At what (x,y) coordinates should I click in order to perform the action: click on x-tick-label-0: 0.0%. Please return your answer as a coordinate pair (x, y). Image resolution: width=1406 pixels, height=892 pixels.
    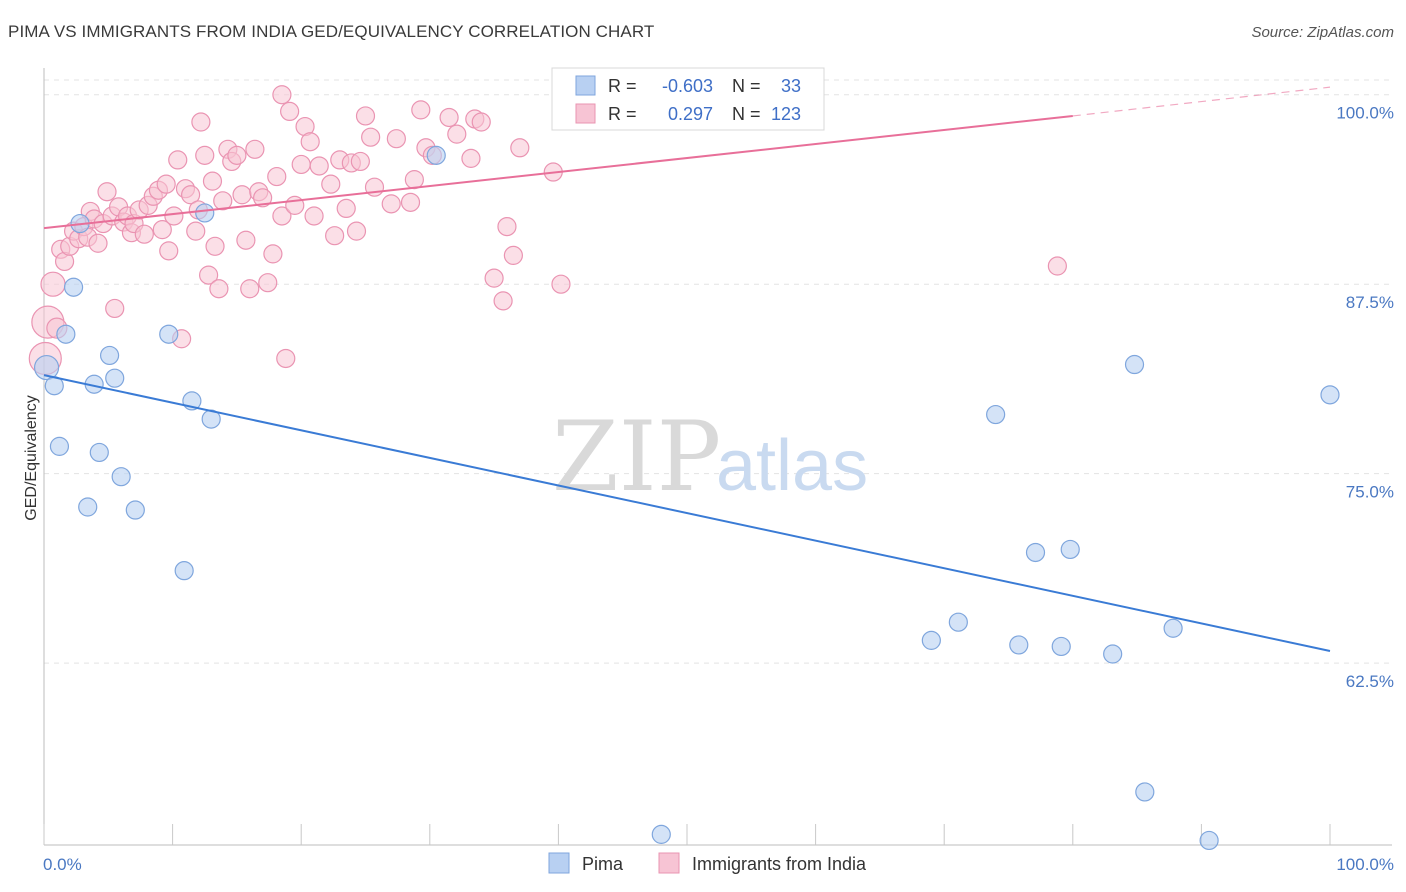
    Looking at the image, I should click on (62, 864).